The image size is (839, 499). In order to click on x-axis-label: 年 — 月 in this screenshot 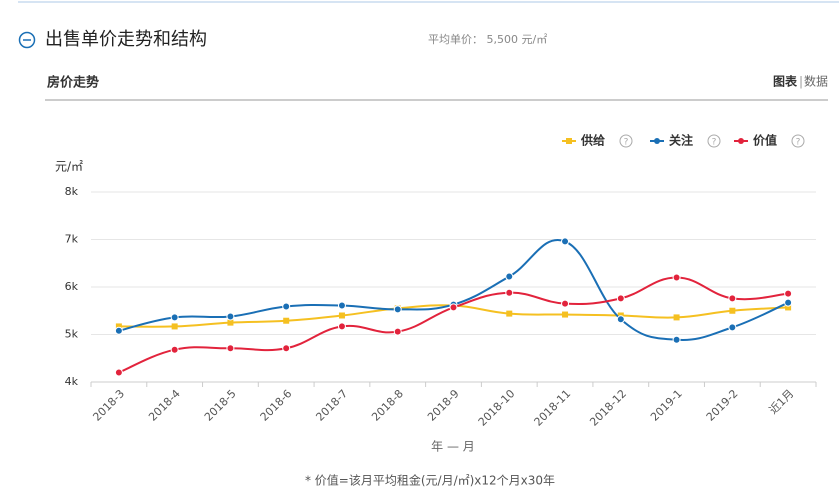, I will do `click(453, 447)`.